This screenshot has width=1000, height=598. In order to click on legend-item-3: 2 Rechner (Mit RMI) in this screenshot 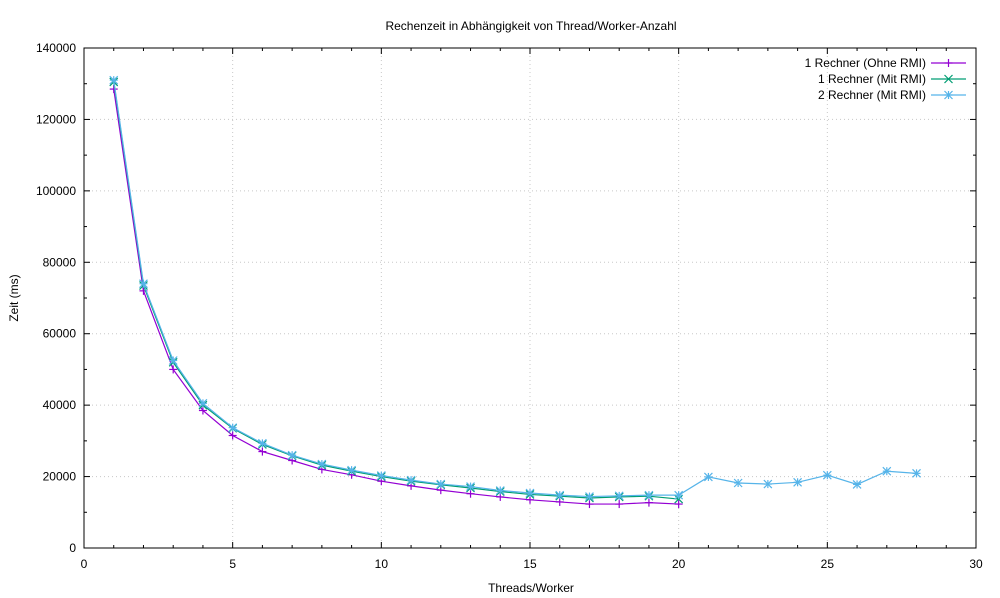, I will do `click(892, 95)`.